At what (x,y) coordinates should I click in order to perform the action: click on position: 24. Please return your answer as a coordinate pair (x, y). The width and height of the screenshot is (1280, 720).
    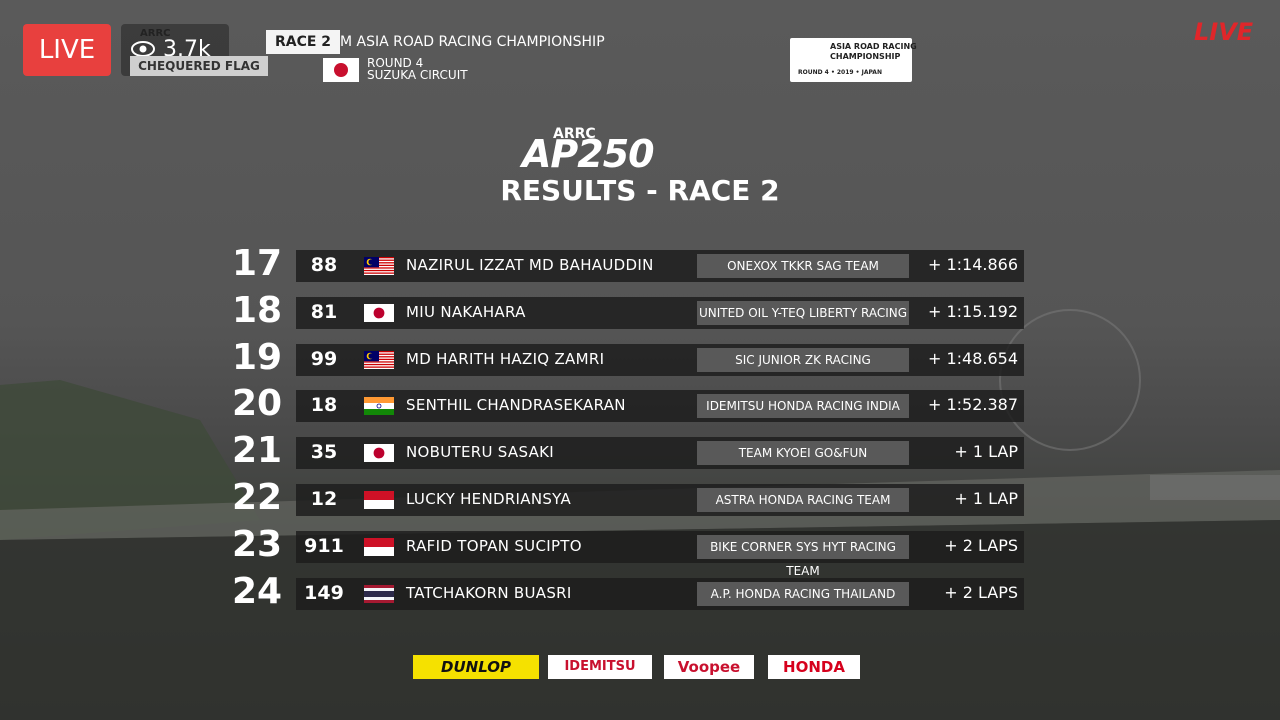
    Looking at the image, I should click on (257, 591).